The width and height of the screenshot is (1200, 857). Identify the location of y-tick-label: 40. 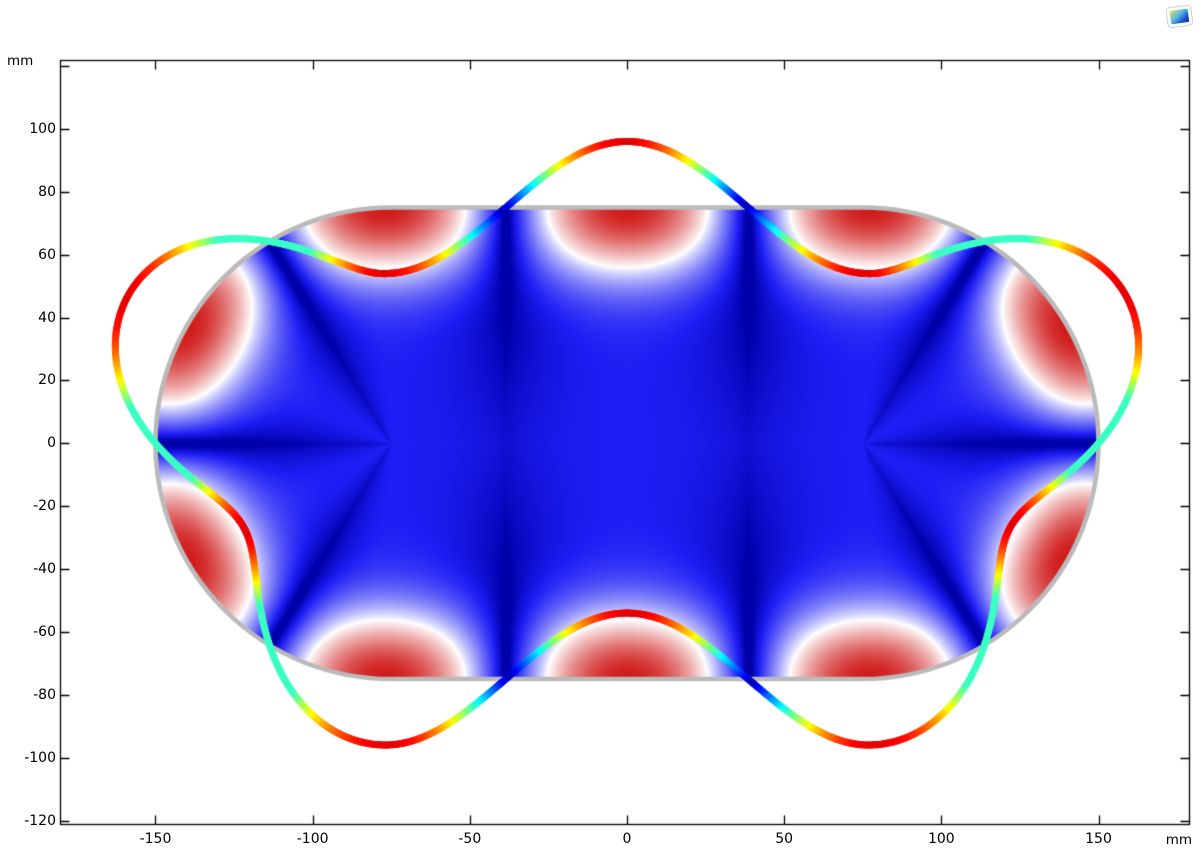
(47, 317).